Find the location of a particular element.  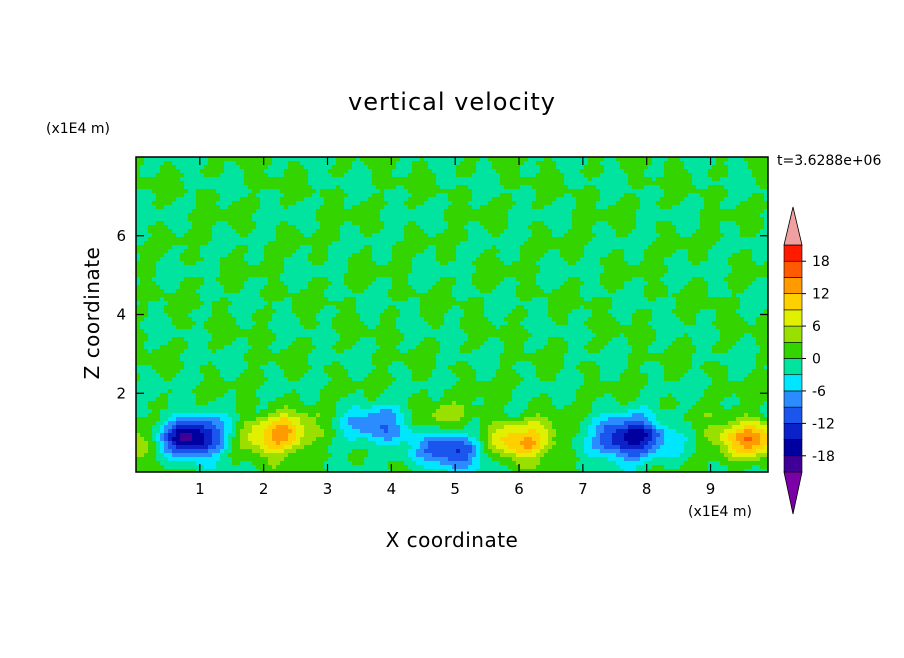

colorbar-label: -18 is located at coordinates (823, 457).